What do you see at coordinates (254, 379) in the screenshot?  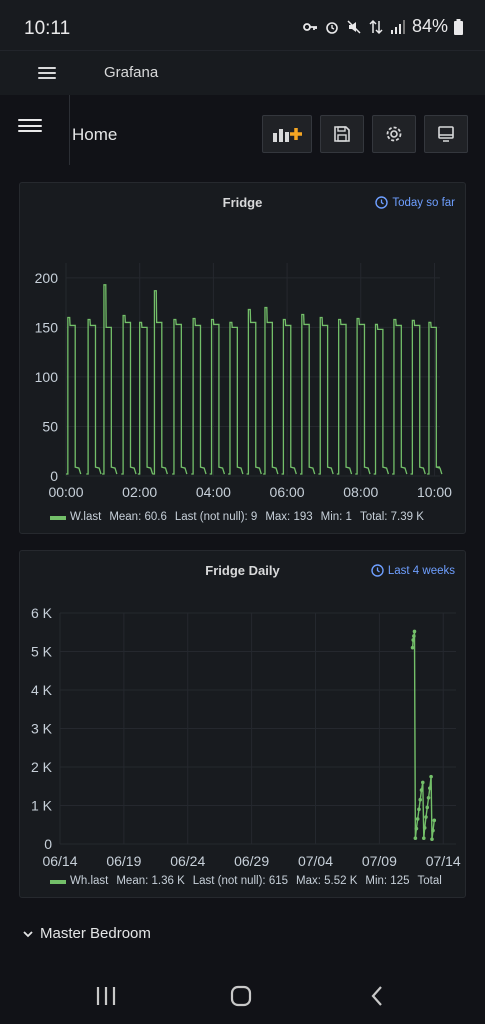 I see `series-line-w-last` at bounding box center [254, 379].